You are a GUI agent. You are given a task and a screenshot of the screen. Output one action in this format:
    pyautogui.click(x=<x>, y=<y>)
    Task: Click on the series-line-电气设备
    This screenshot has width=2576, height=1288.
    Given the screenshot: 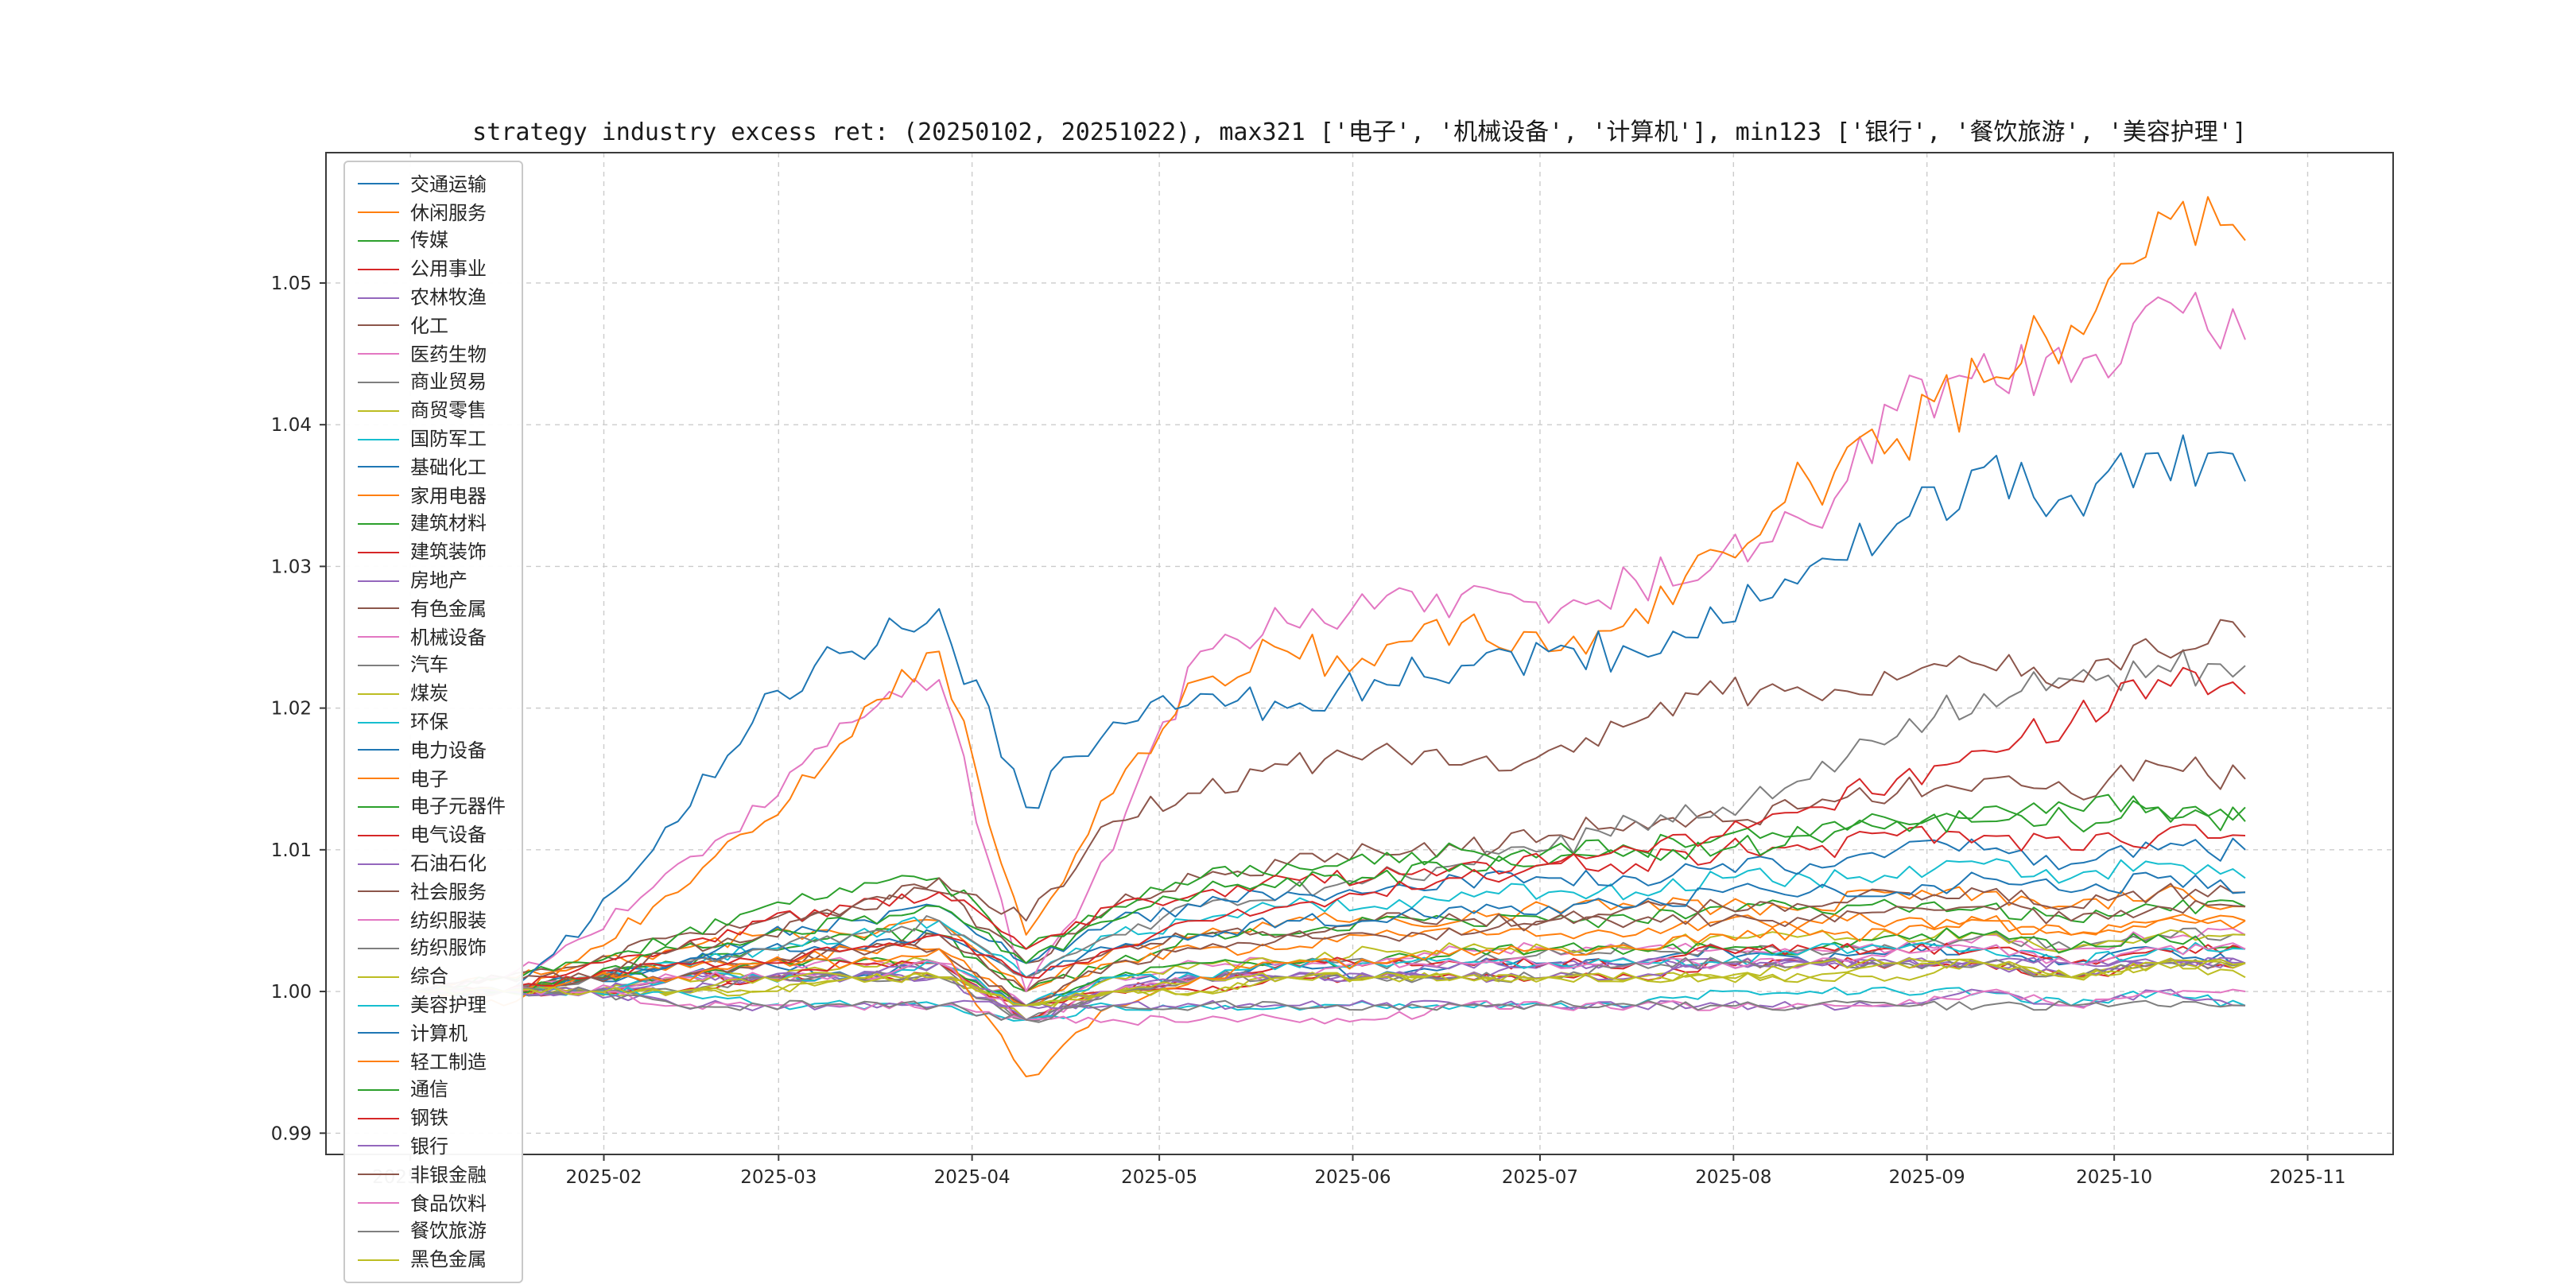 What is the action you would take?
    pyautogui.click(x=1331, y=910)
    